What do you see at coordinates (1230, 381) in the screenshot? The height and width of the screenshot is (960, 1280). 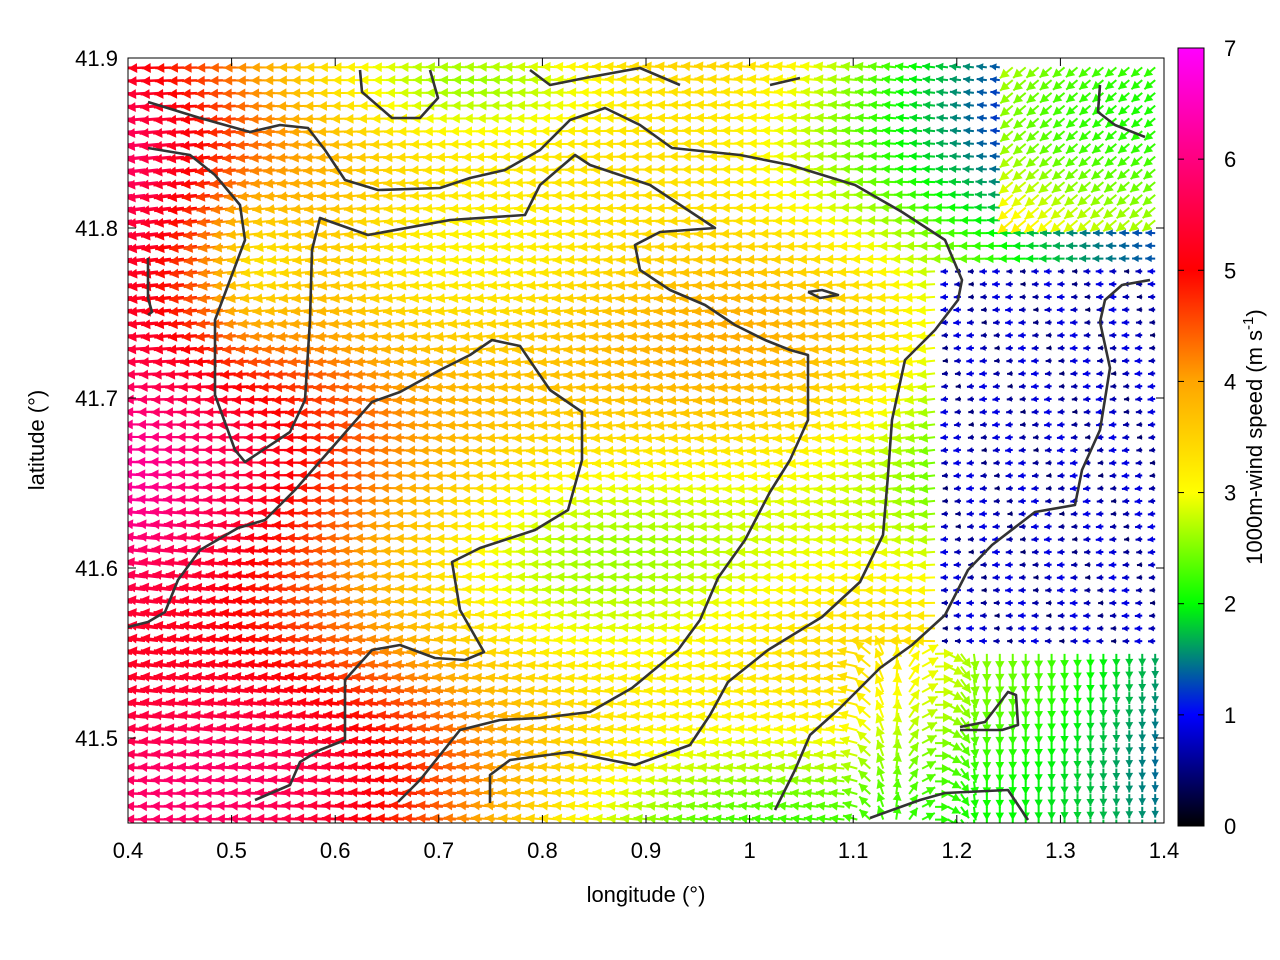 I see `colorbar-tick-label: 4` at bounding box center [1230, 381].